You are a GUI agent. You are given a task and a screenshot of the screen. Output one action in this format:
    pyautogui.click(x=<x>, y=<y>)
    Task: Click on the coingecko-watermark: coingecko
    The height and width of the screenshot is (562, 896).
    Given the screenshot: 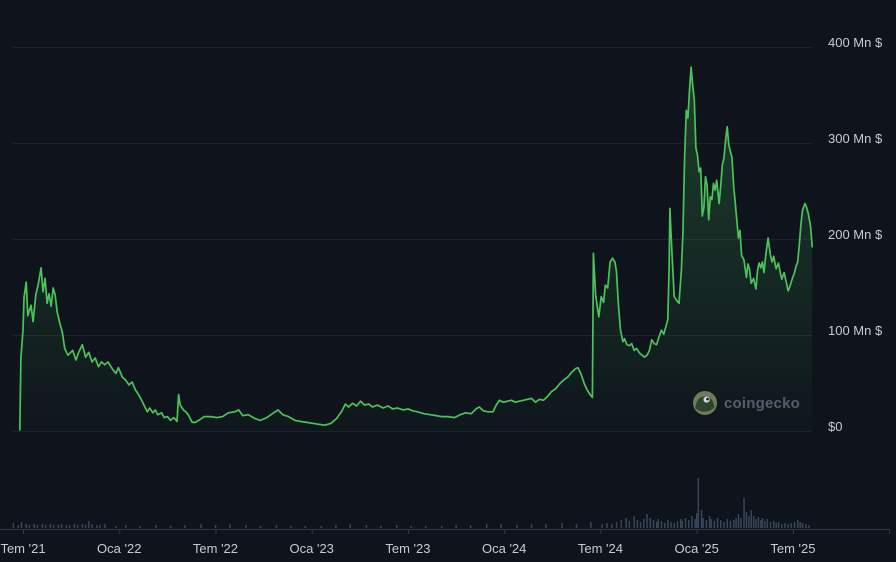 What is the action you would take?
    pyautogui.click(x=746, y=403)
    